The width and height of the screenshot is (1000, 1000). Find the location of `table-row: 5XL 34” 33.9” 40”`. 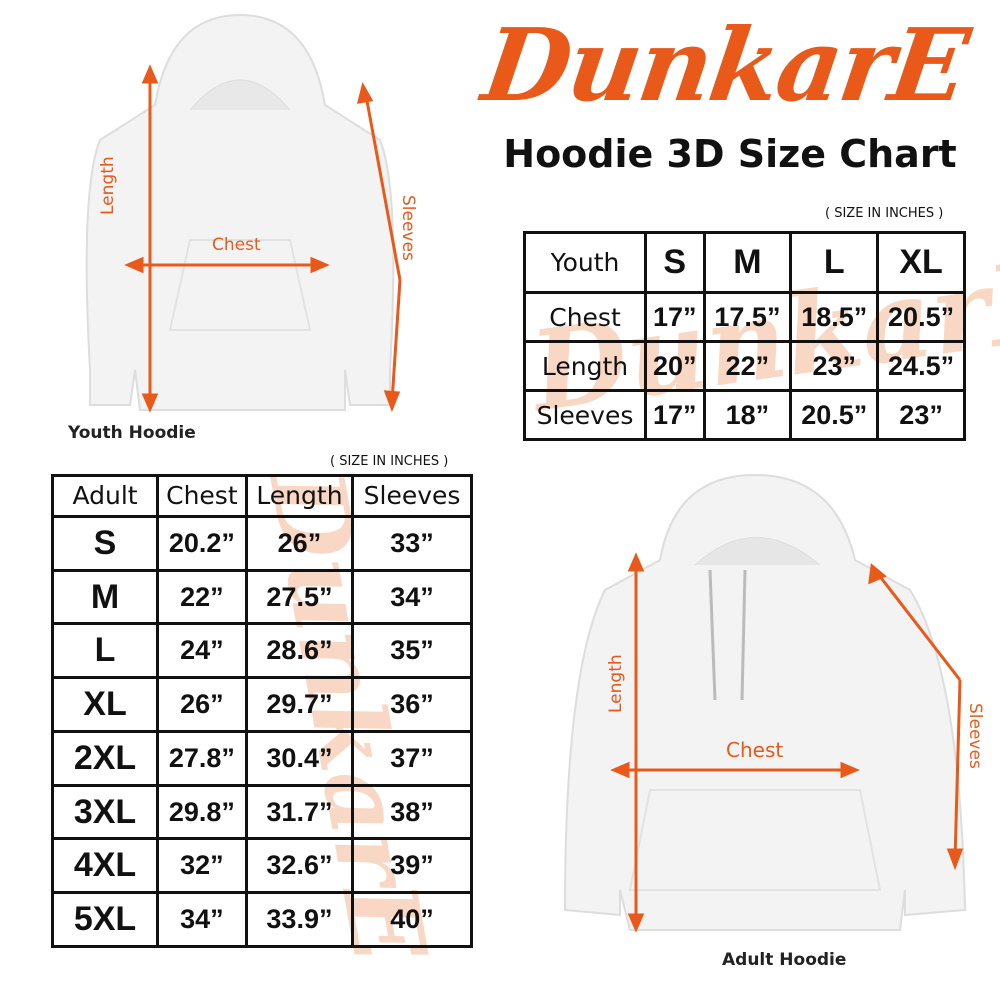

table-row: 5XL 34” 33.9” 40” is located at coordinates (262, 919).